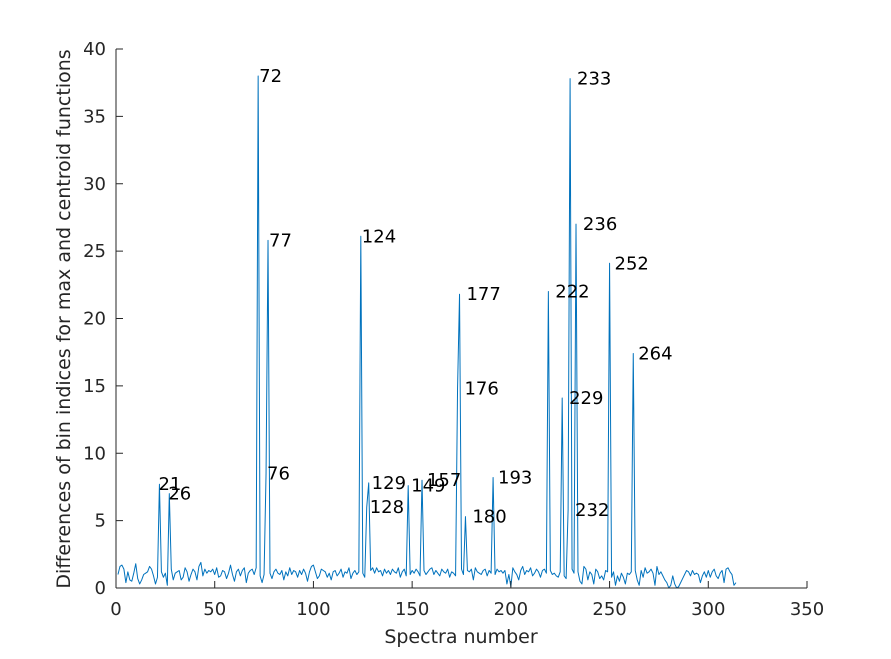  What do you see at coordinates (412, 609) in the screenshot?
I see `x-tick-label: 150` at bounding box center [412, 609].